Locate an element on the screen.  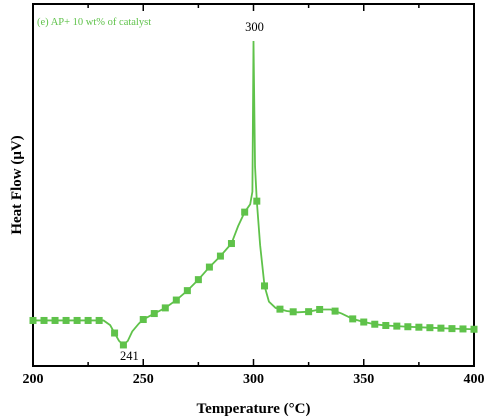
x-tick-label-300: 300 is located at coordinates (253, 379).